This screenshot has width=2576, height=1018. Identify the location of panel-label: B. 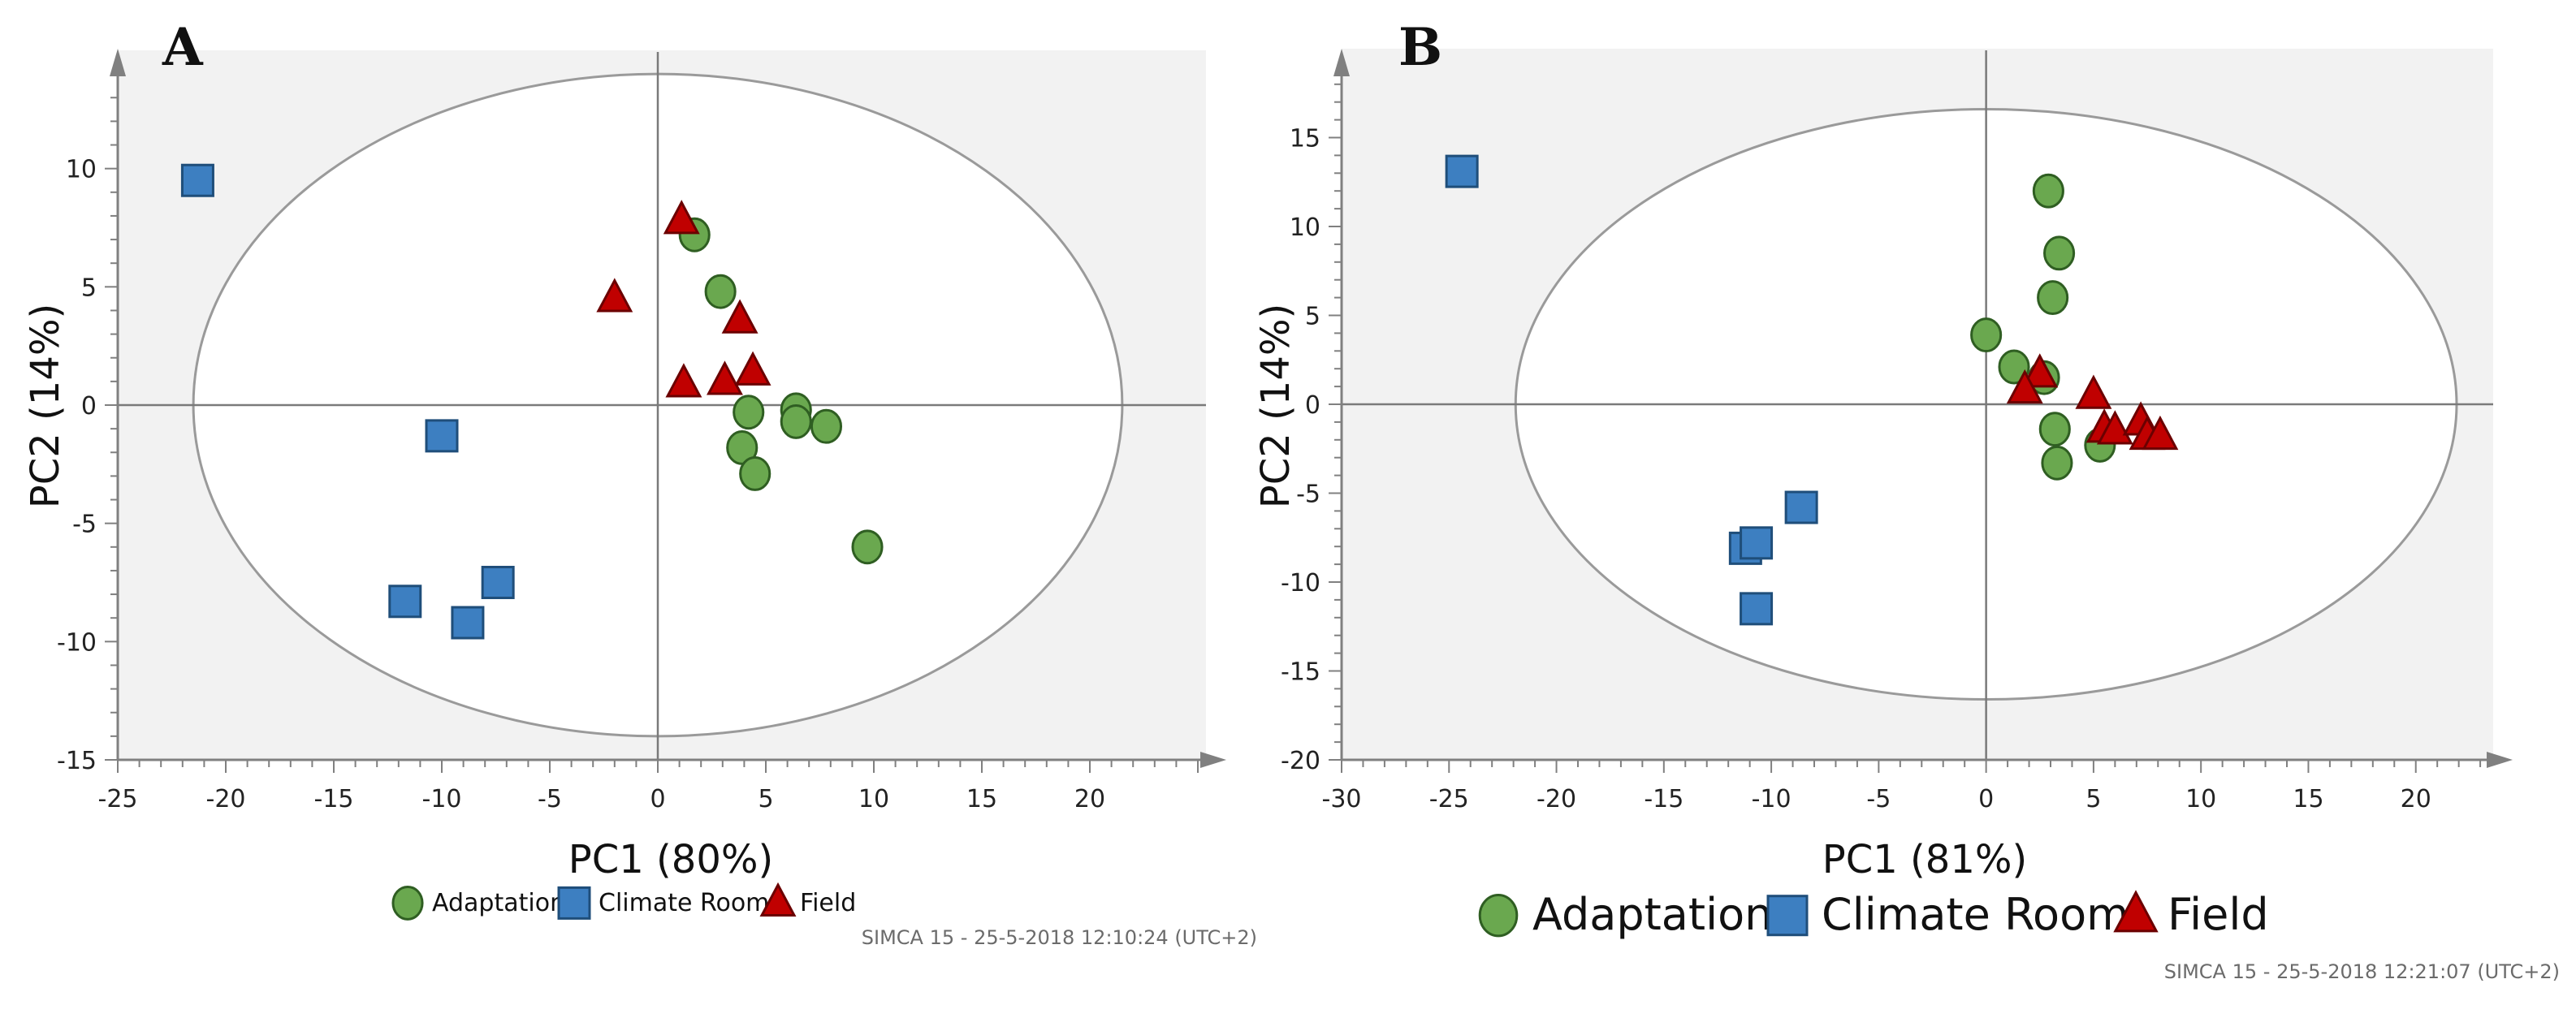
(1420, 47).